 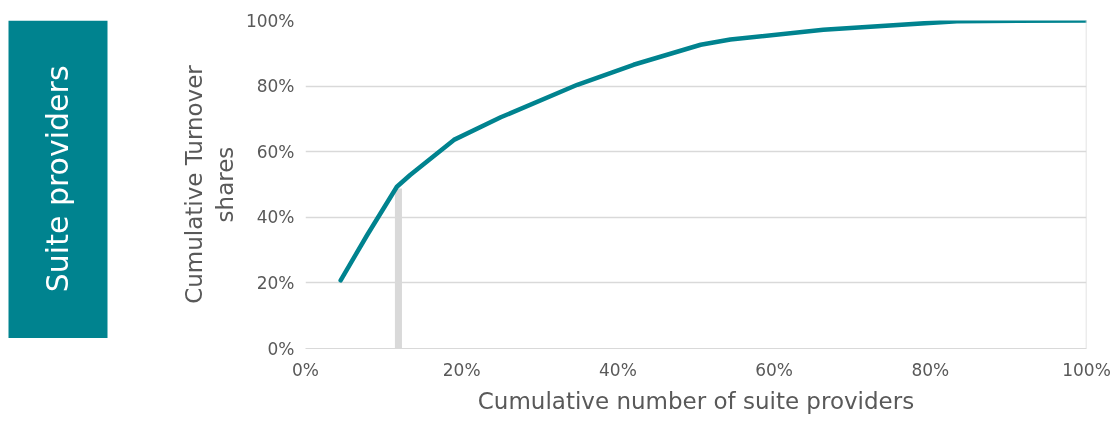 What do you see at coordinates (209, 184) in the screenshot?
I see `y-axis-title: Cumulative Turnover shares` at bounding box center [209, 184].